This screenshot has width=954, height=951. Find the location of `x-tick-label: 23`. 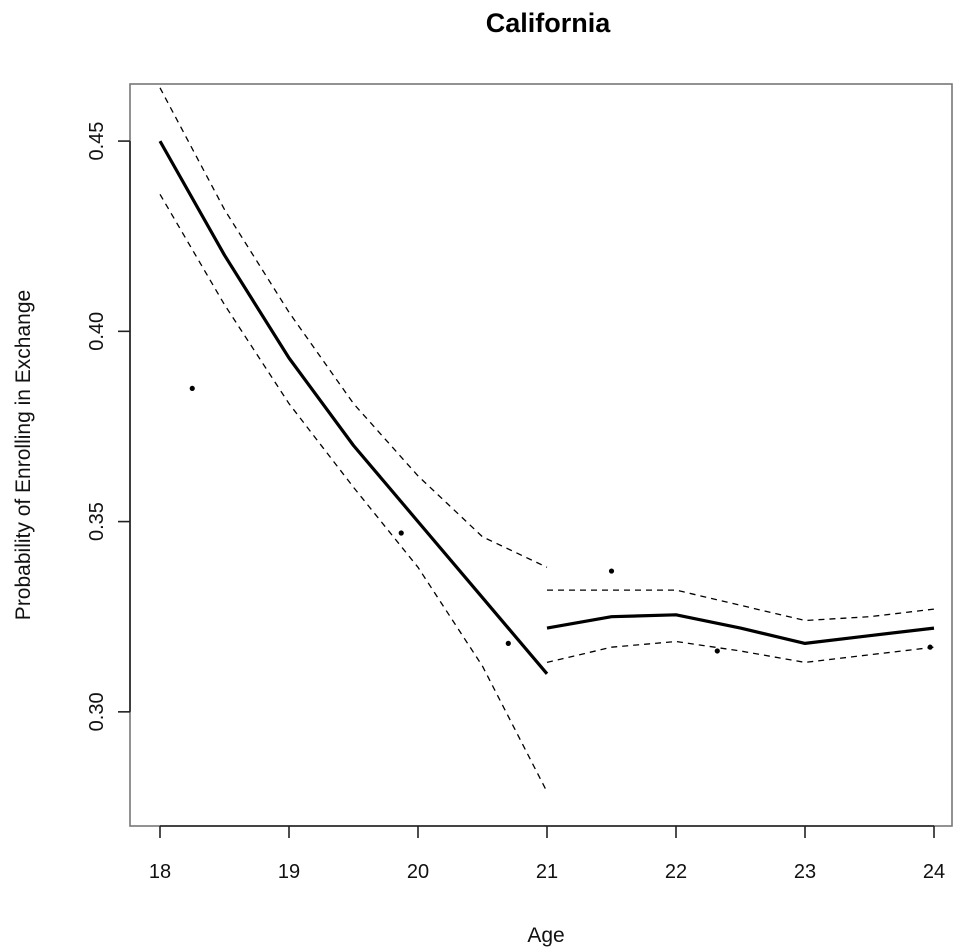

x-tick-label: 23 is located at coordinates (805, 872).